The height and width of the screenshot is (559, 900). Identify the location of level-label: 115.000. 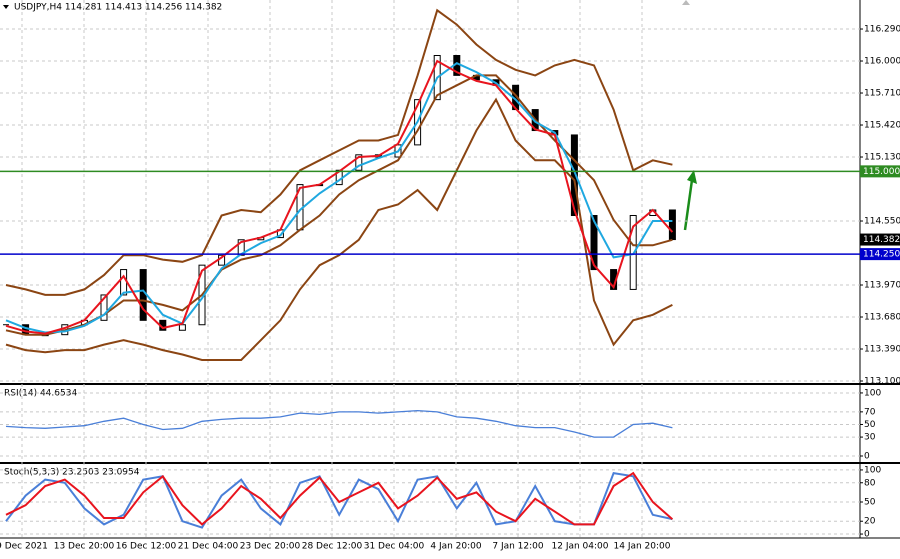
(881, 172).